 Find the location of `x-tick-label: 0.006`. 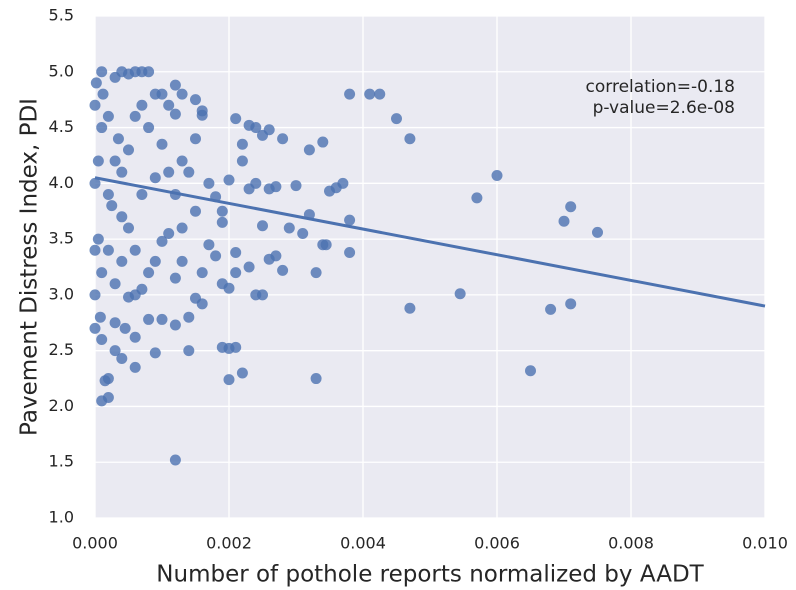

x-tick-label: 0.006 is located at coordinates (497, 543).